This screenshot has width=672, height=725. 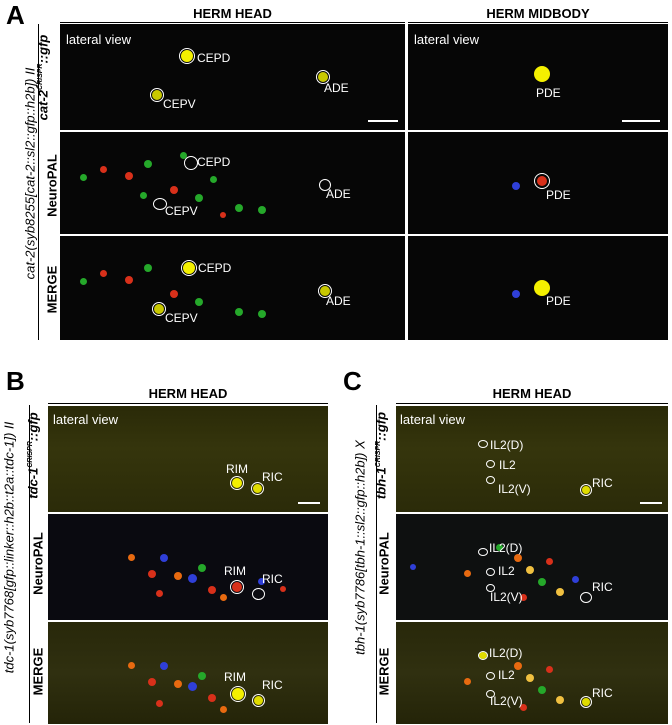 What do you see at coordinates (381, 455) in the screenshot?
I see `panel-c-row-gfp-label: tbh-1CRISPR::gfp` at bounding box center [381, 455].